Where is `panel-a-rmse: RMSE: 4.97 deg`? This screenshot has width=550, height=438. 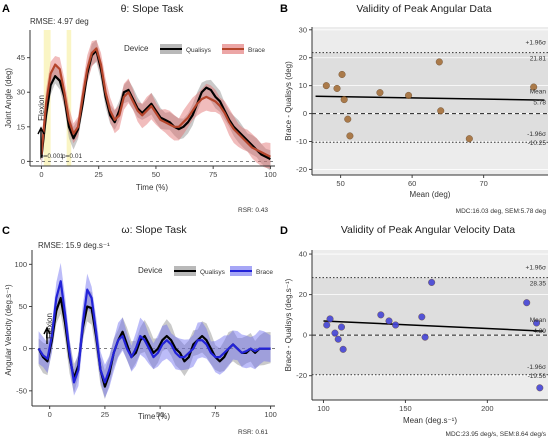 panel-a-rmse: RMSE: 4.97 deg is located at coordinates (59, 21).